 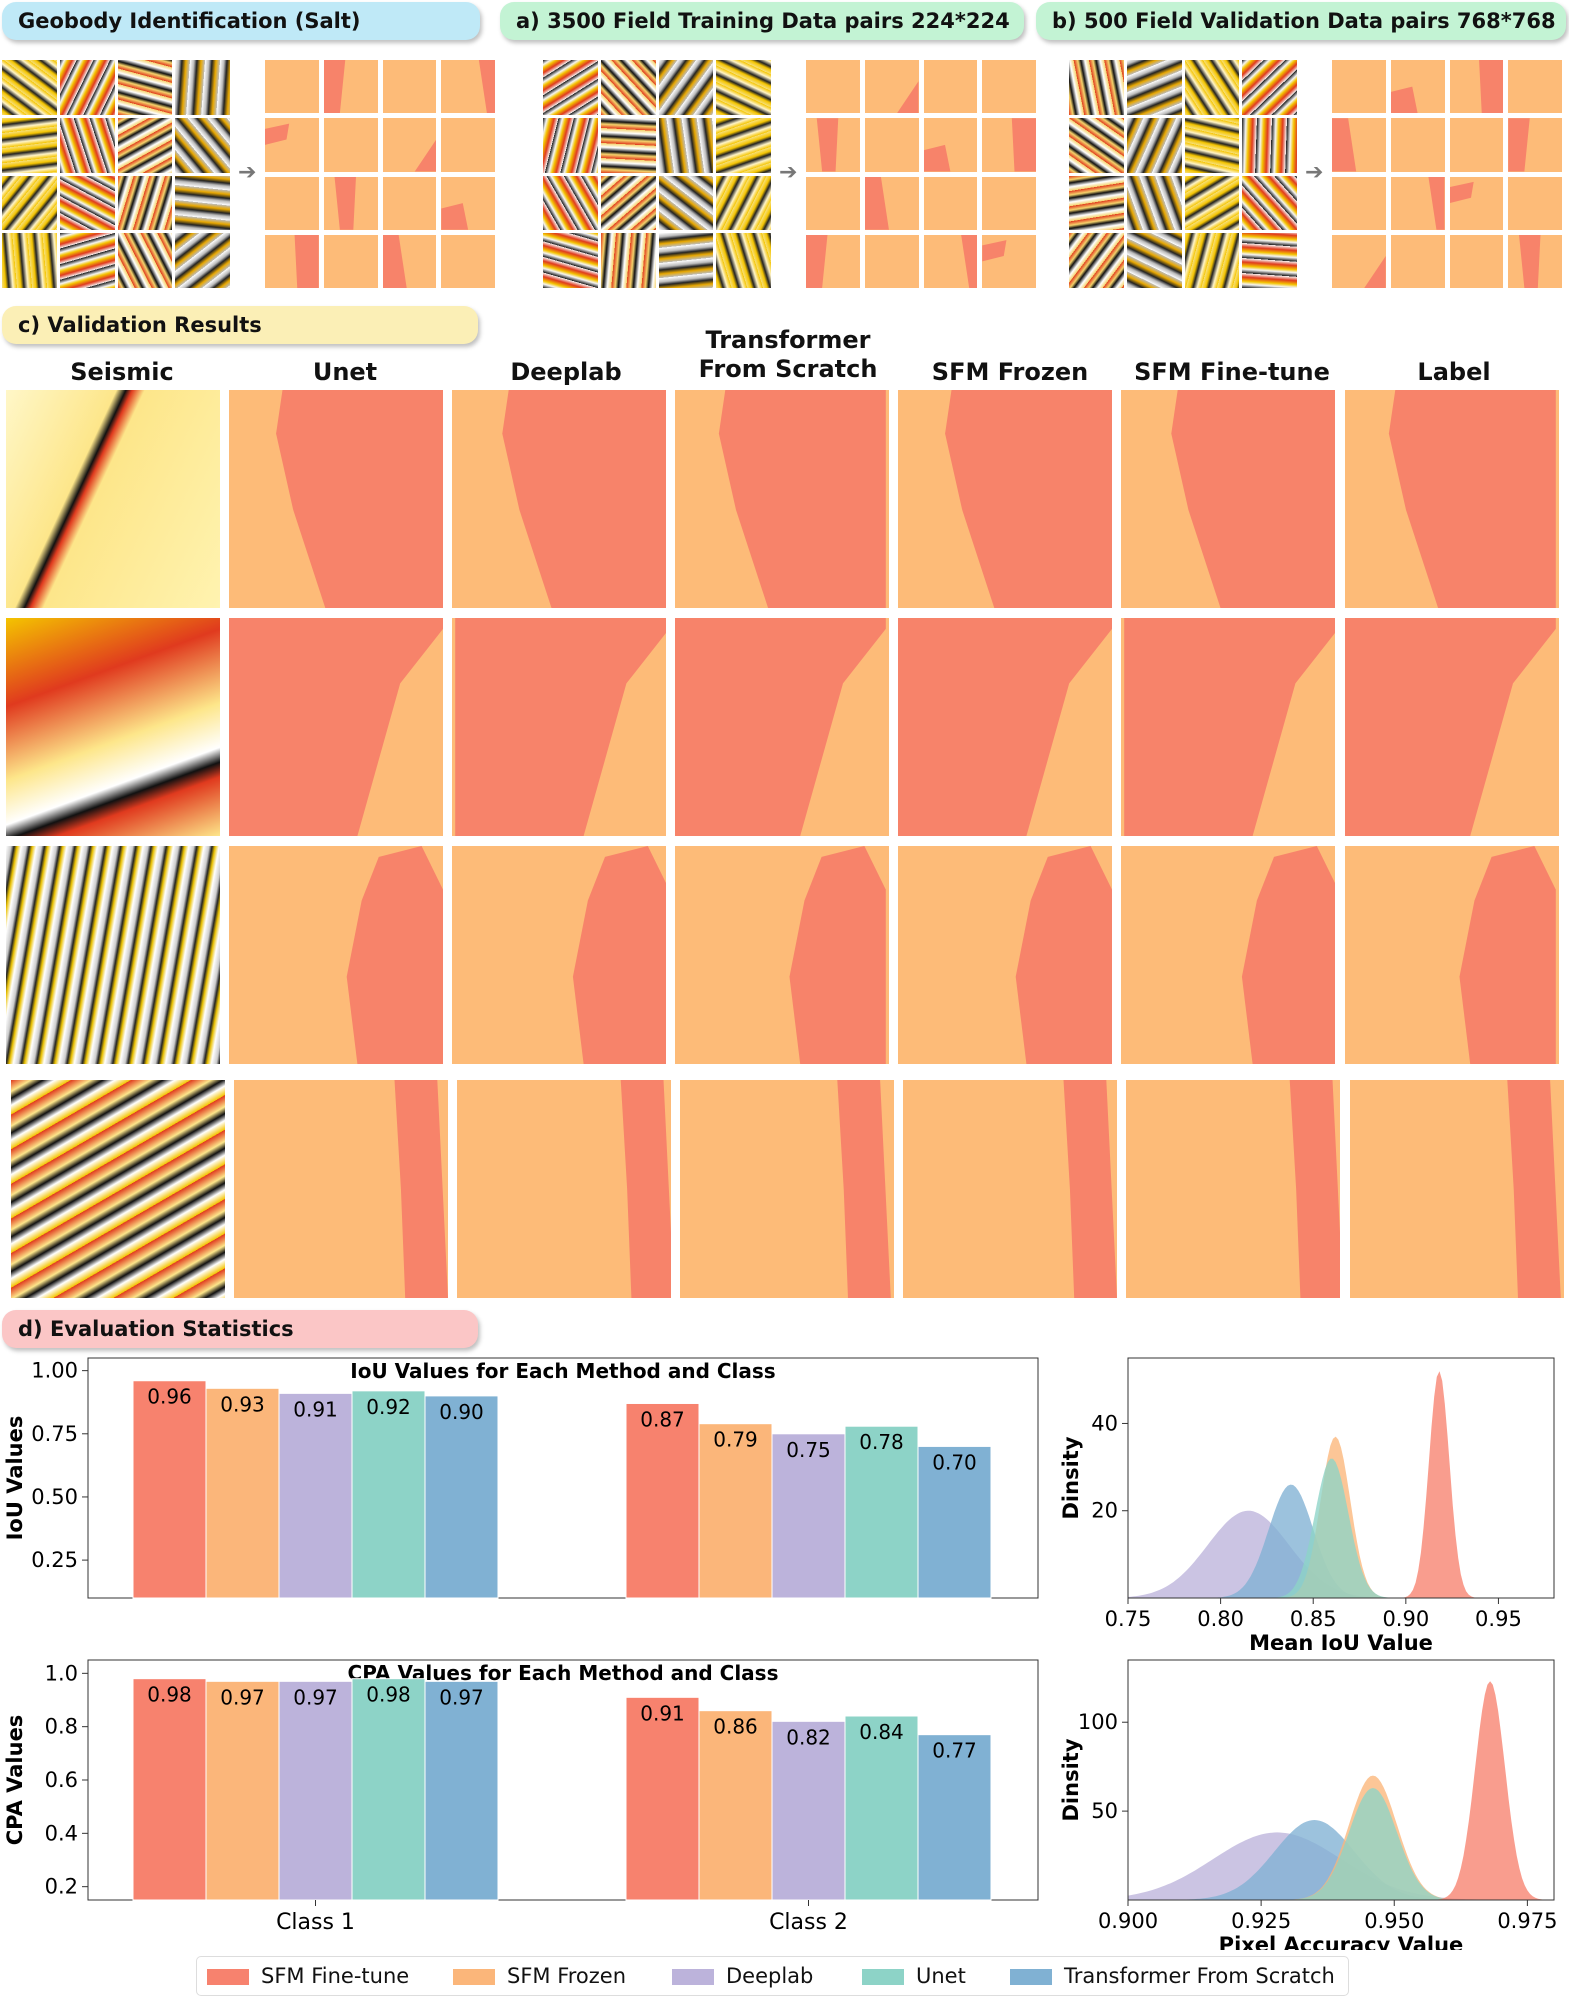 What do you see at coordinates (169, 1397) in the screenshot?
I see `bar-value-label: 0.96` at bounding box center [169, 1397].